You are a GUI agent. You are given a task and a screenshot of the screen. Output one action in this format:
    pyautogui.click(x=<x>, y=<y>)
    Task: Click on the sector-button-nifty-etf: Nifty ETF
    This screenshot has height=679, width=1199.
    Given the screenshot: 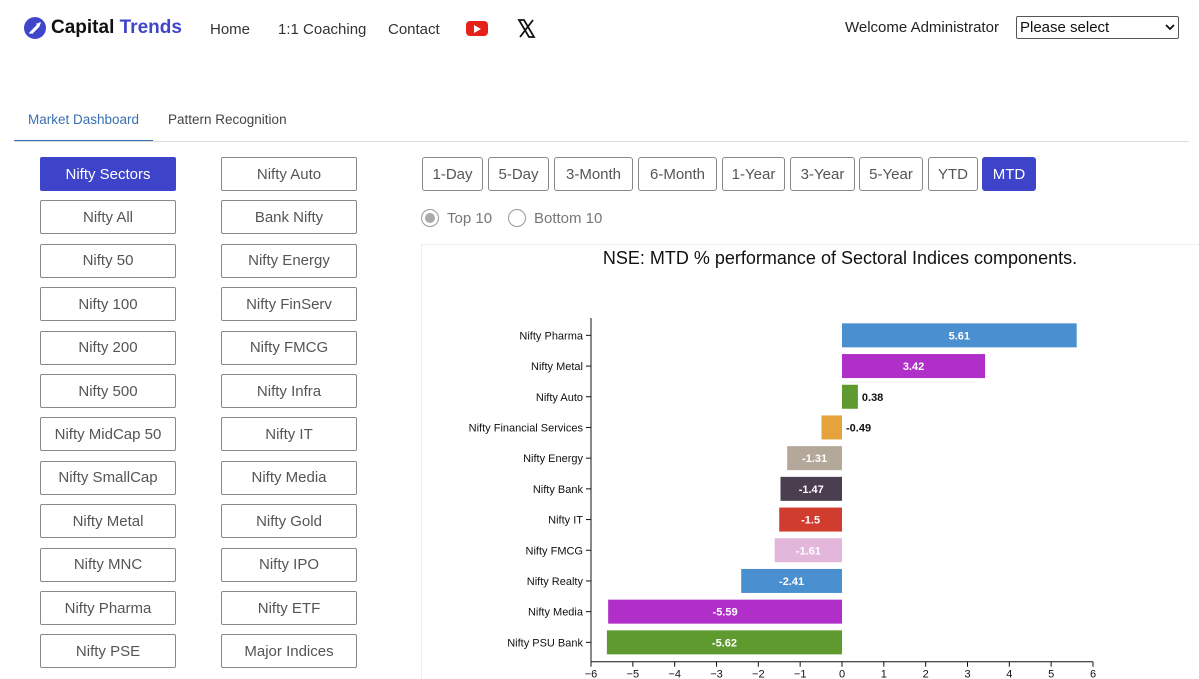 What is the action you would take?
    pyautogui.click(x=289, y=608)
    